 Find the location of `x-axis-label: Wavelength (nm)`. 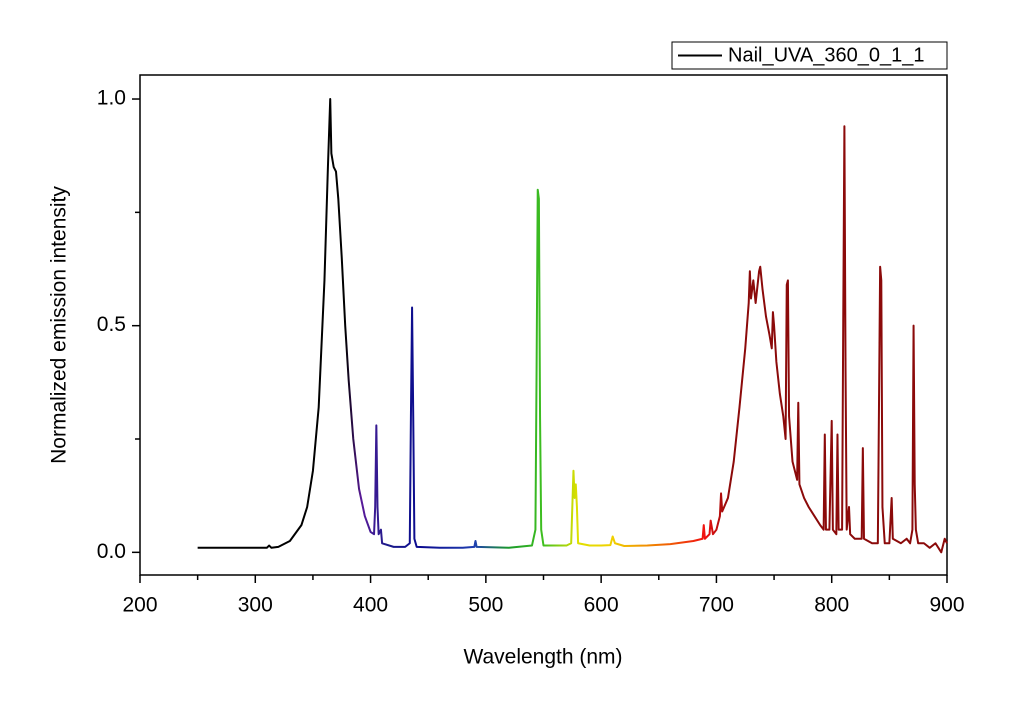

x-axis-label: Wavelength (nm) is located at coordinates (542, 657).